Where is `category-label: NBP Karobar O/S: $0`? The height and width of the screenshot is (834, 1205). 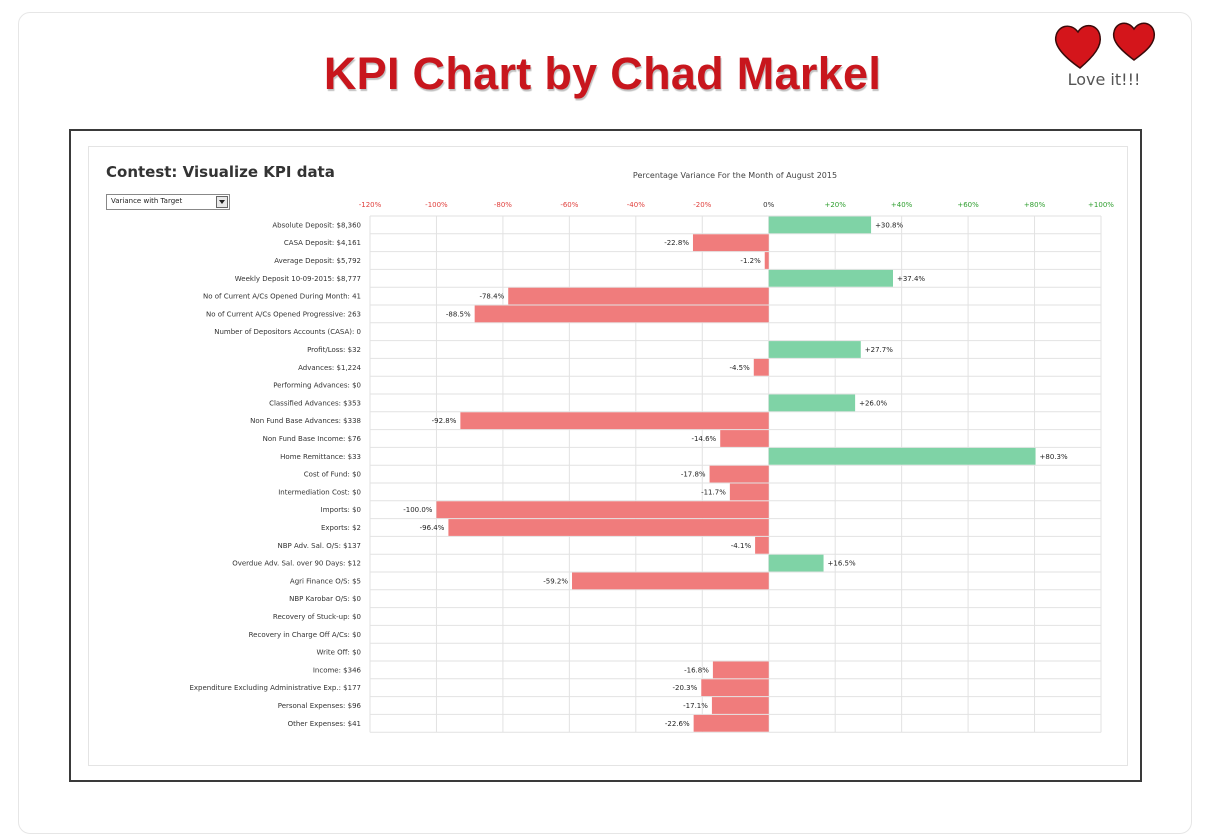
category-label: NBP Karobar O/S: $0 is located at coordinates (325, 599).